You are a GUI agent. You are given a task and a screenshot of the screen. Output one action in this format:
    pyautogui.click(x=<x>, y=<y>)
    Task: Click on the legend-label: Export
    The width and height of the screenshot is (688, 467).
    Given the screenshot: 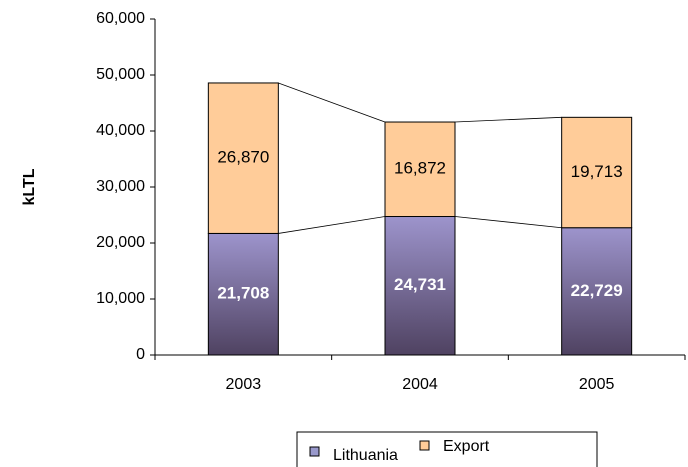 What is the action you would take?
    pyautogui.click(x=466, y=446)
    